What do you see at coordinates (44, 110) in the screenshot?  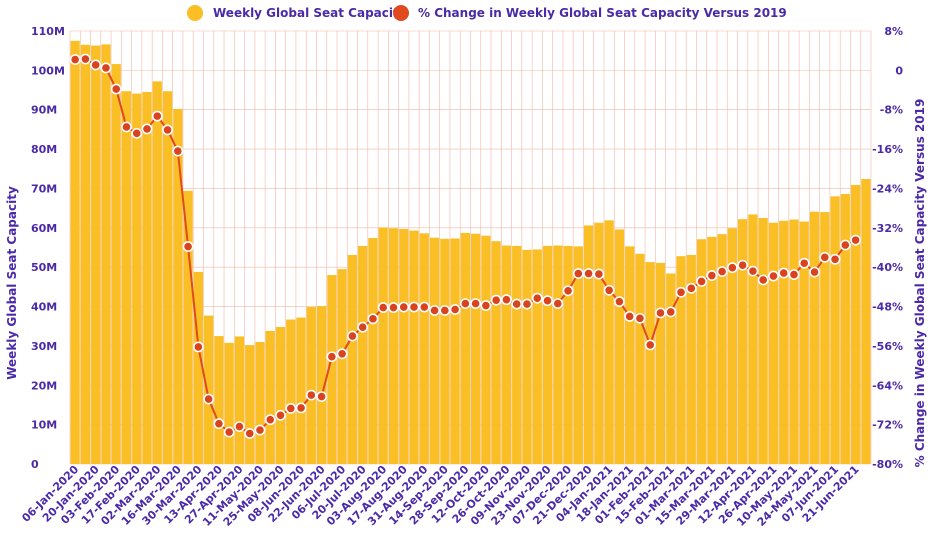 I see `y-tick-label: 90M` at bounding box center [44, 110].